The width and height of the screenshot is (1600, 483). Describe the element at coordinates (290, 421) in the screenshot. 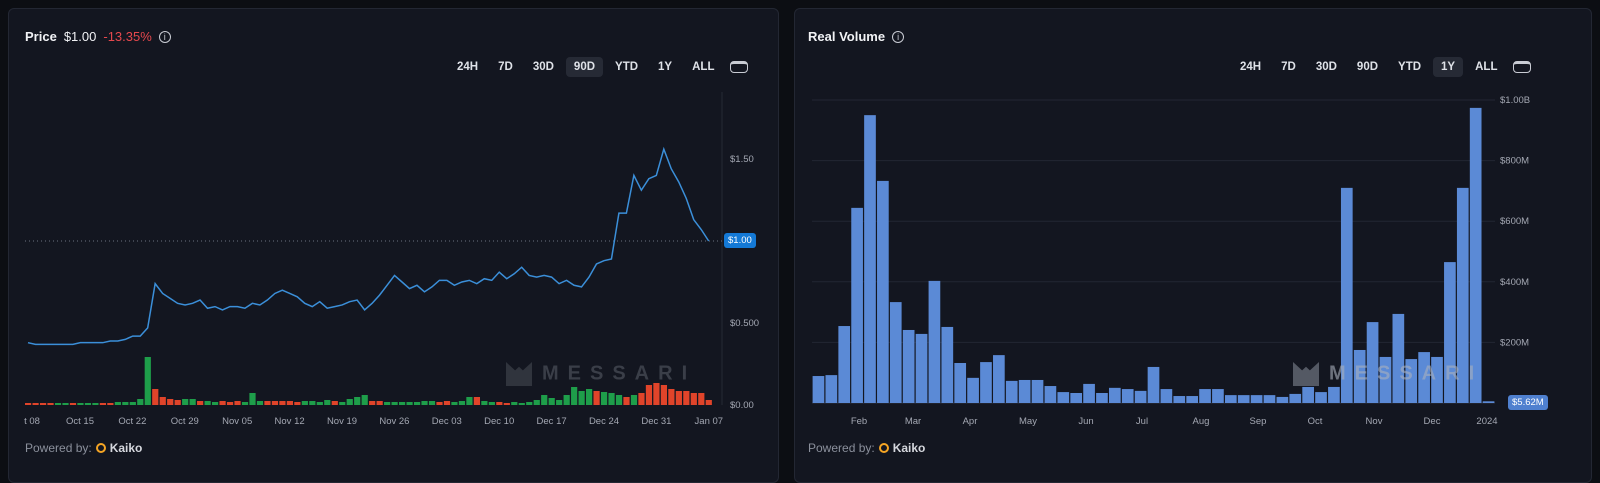

I see `price-x-tick-label: Nov 12` at that location.